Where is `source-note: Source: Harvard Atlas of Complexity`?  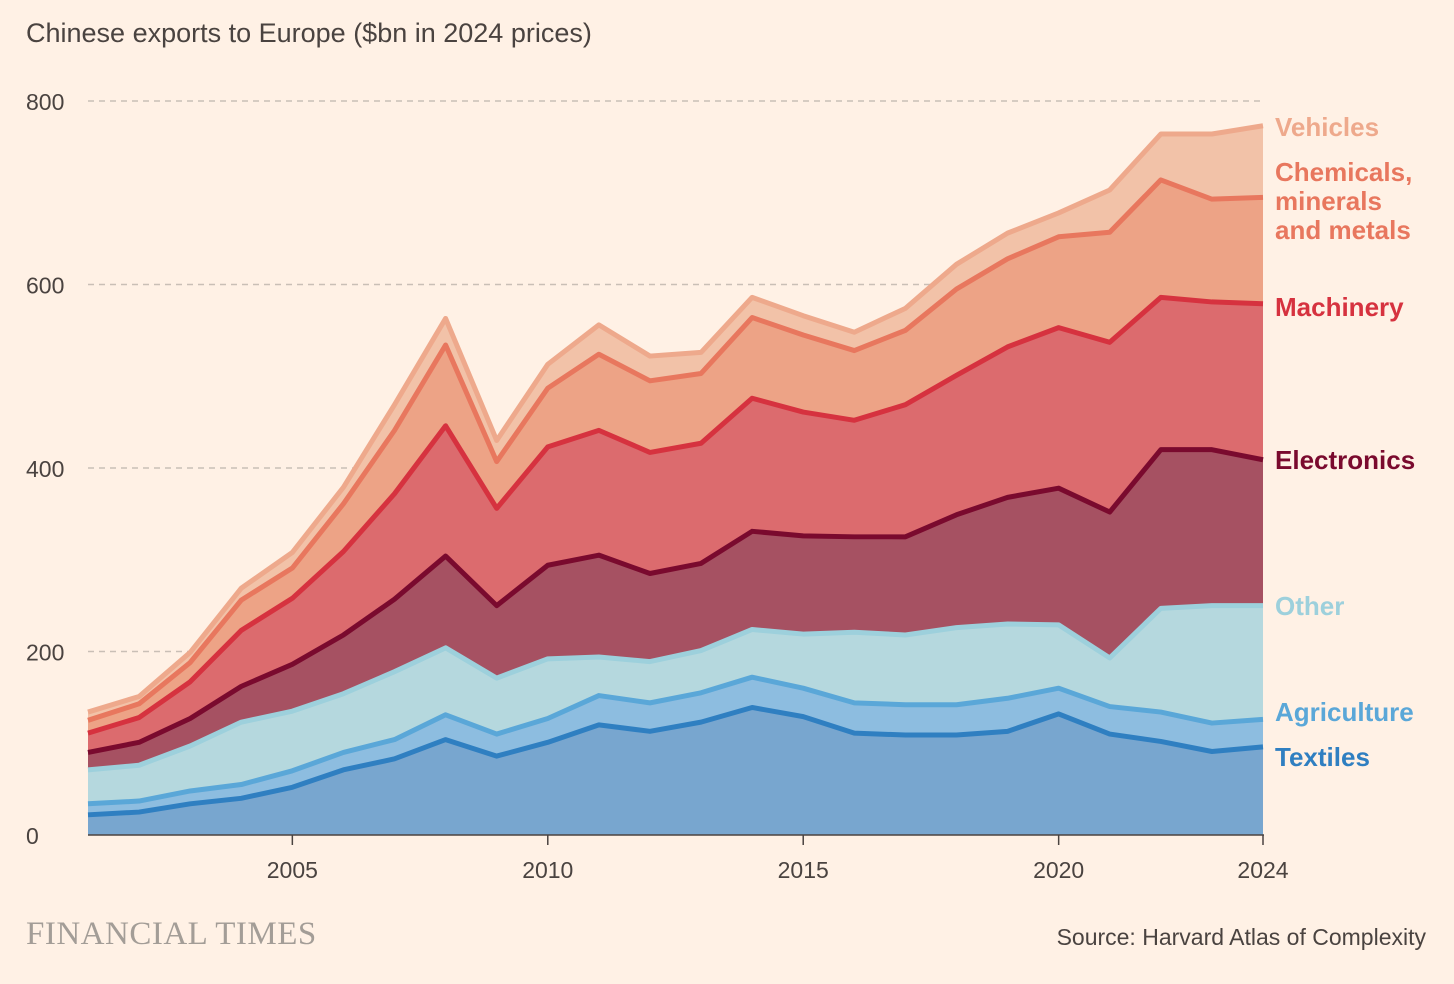 source-note: Source: Harvard Atlas of Complexity is located at coordinates (1241, 937).